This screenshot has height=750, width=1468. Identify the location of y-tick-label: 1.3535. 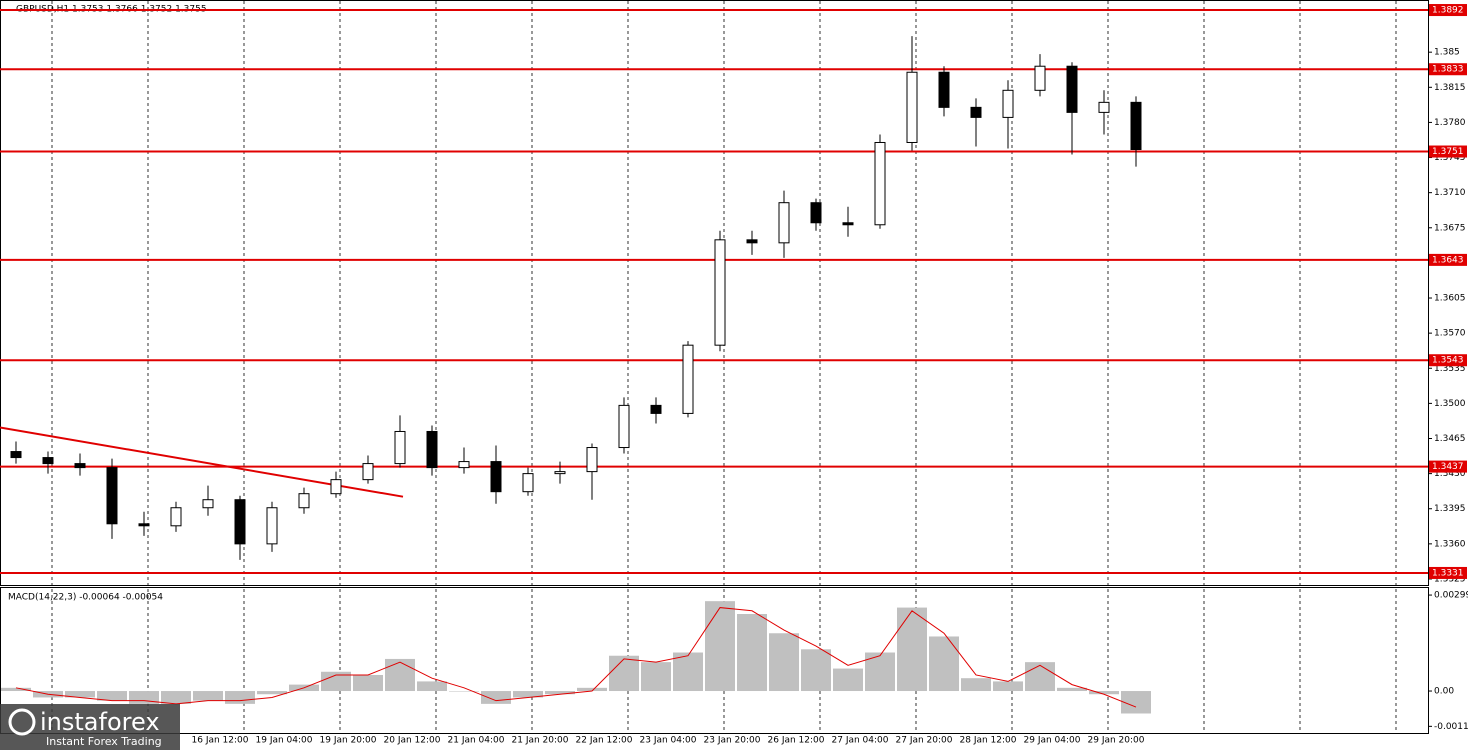
(1450, 369).